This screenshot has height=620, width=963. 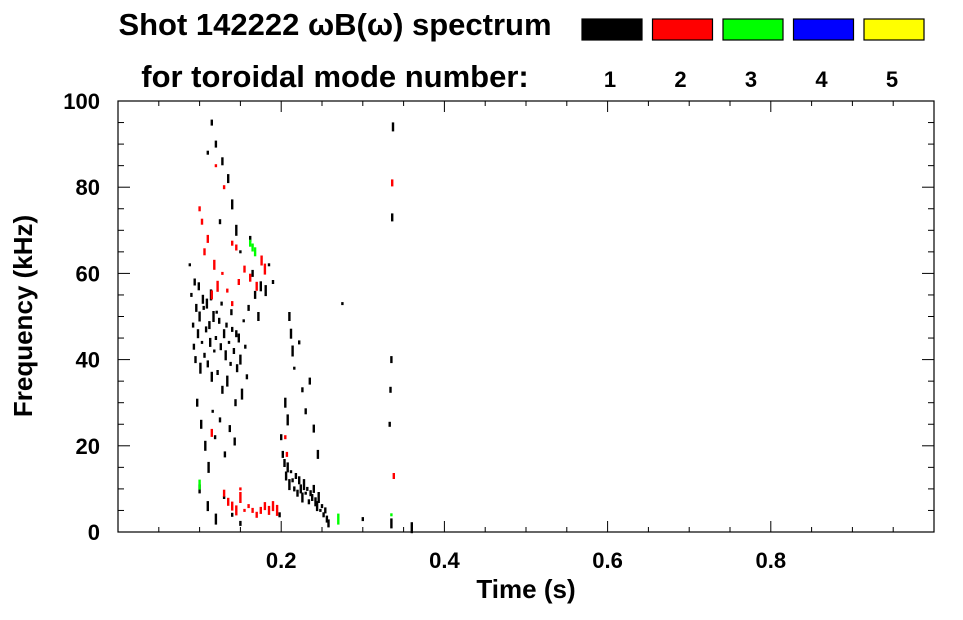 What do you see at coordinates (81, 101) in the screenshot?
I see `y-tick-label: 100` at bounding box center [81, 101].